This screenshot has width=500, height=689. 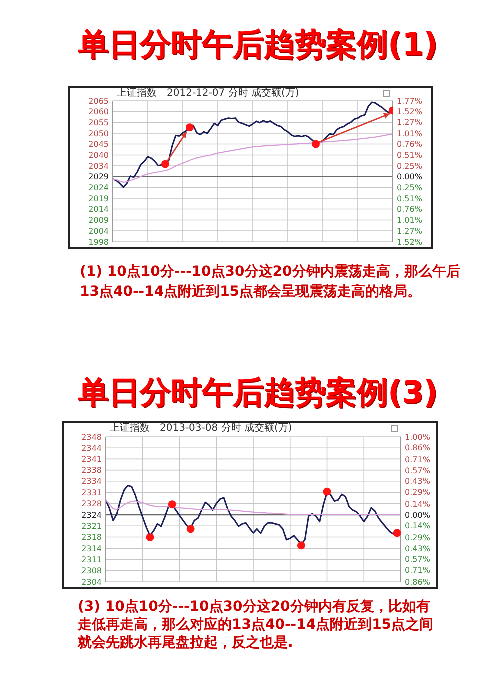 I want to click on chart-subtitle: 上证指数 2012-12-07 分时 成交额(万), so click(x=208, y=93).